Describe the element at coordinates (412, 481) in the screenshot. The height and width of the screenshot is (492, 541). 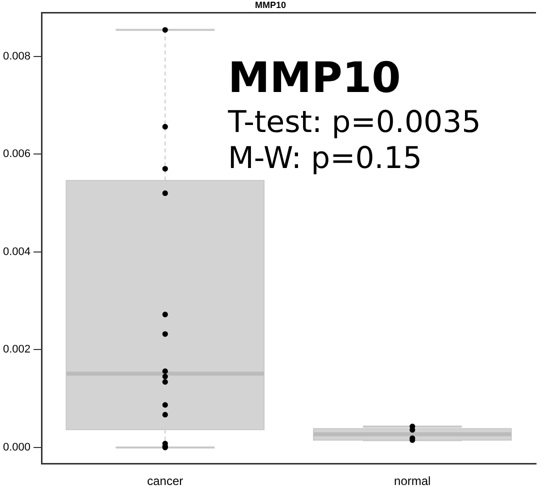
I see `x-tick-label: normal` at that location.